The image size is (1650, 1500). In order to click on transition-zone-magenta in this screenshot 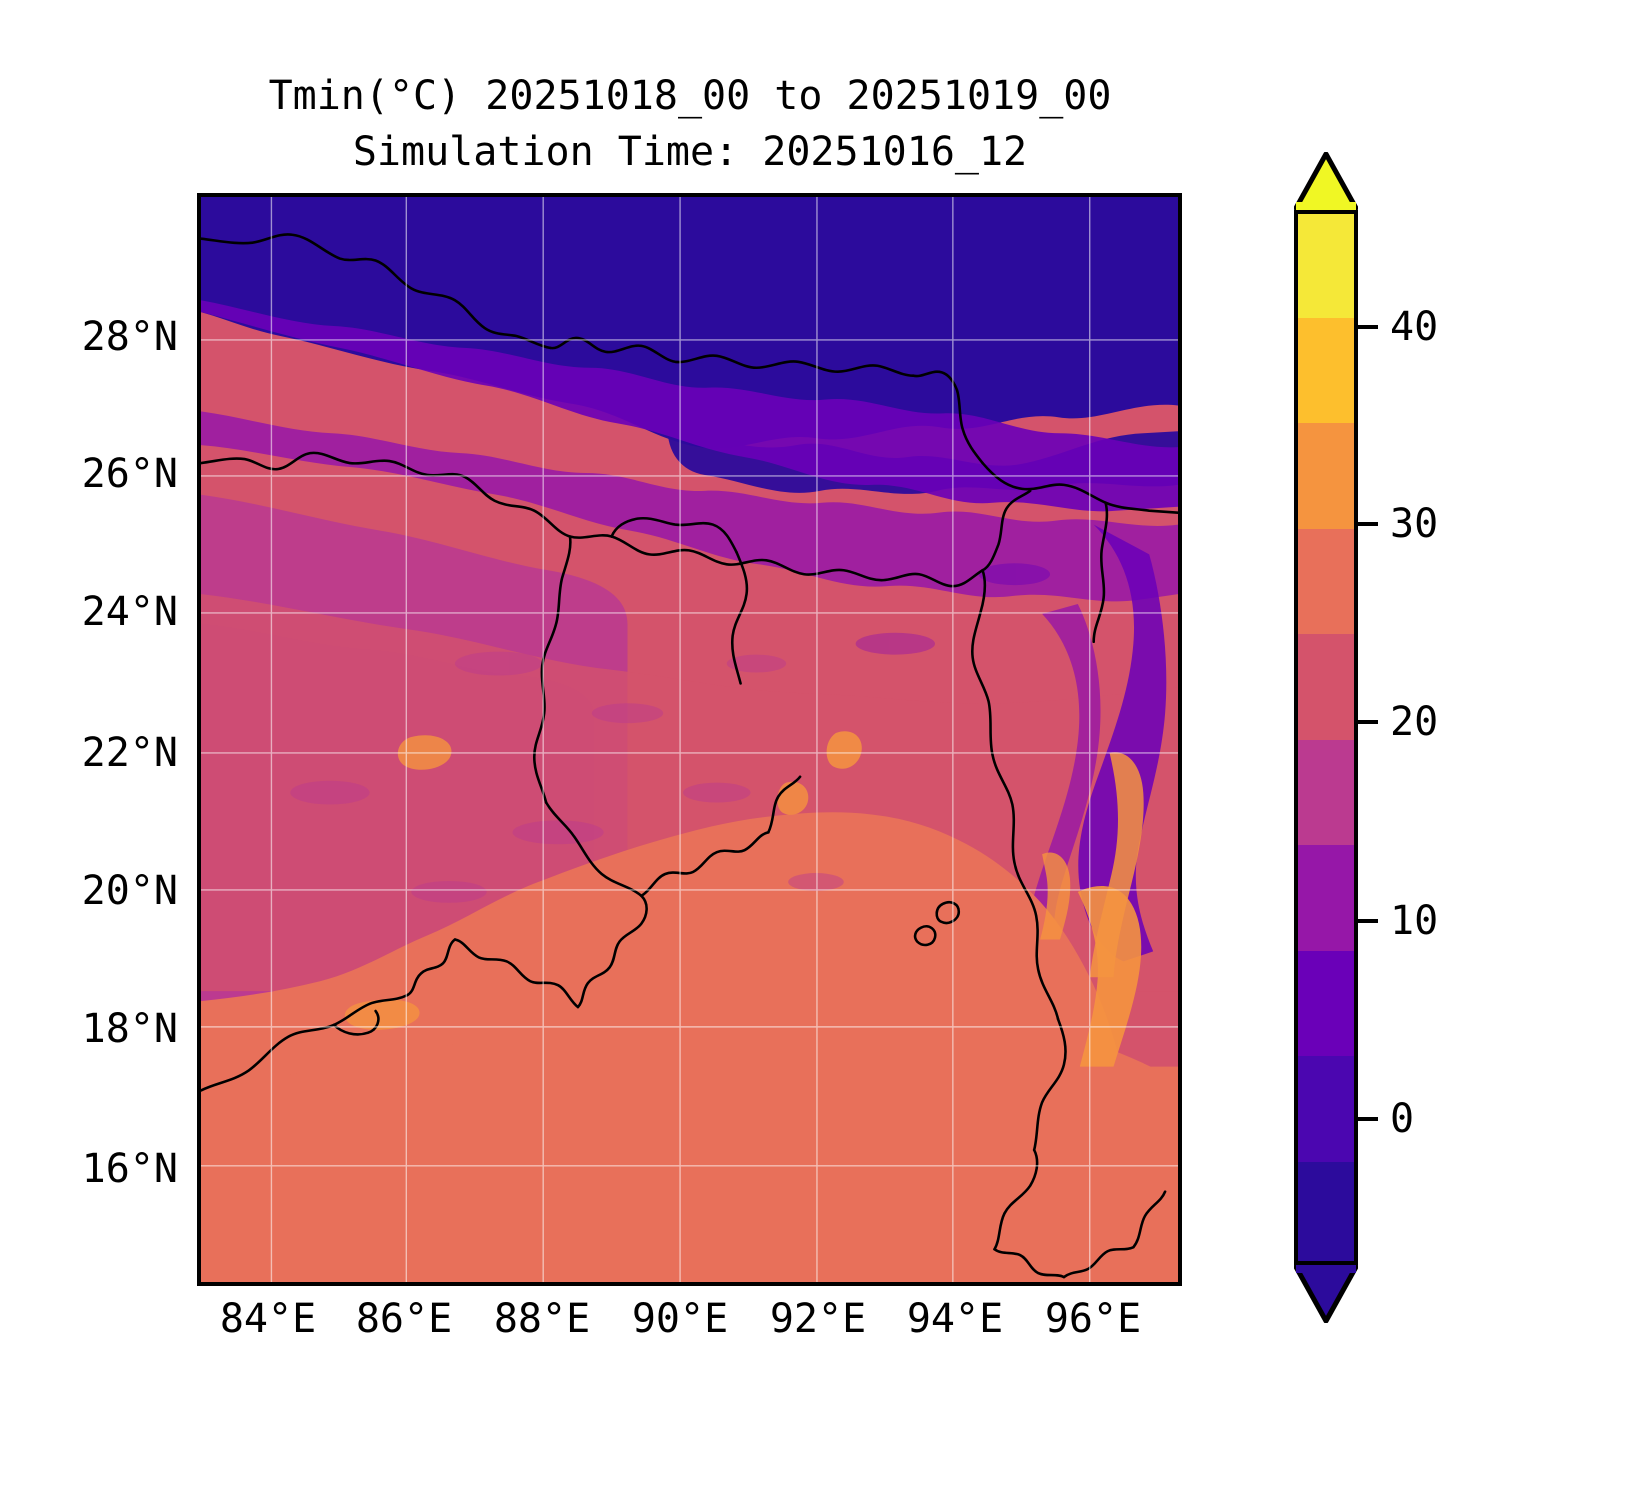, I will do `click(689, 506)`.